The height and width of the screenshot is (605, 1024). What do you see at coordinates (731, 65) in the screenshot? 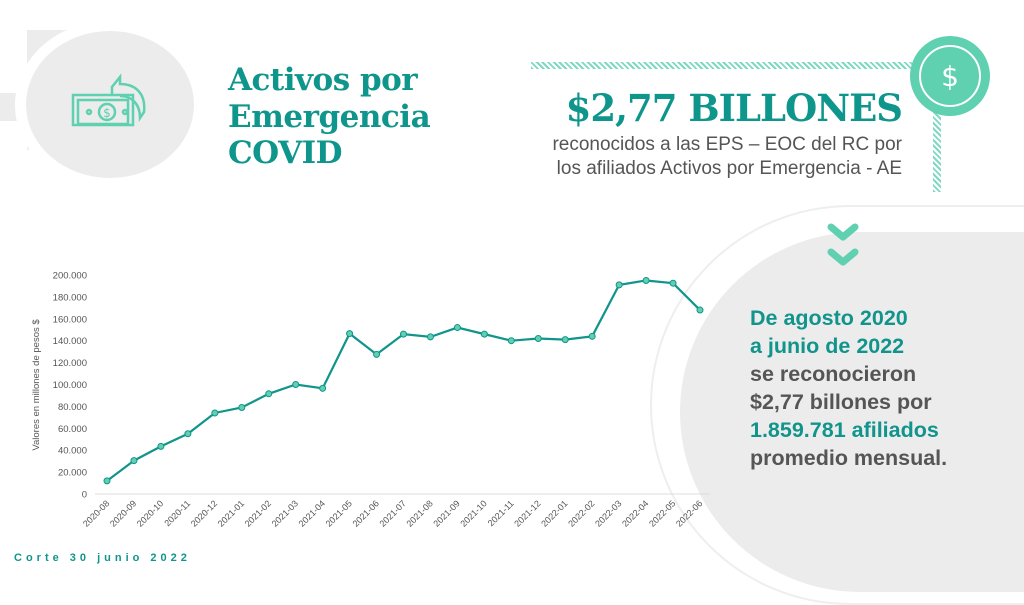
I see `hatched-bar-top` at bounding box center [731, 65].